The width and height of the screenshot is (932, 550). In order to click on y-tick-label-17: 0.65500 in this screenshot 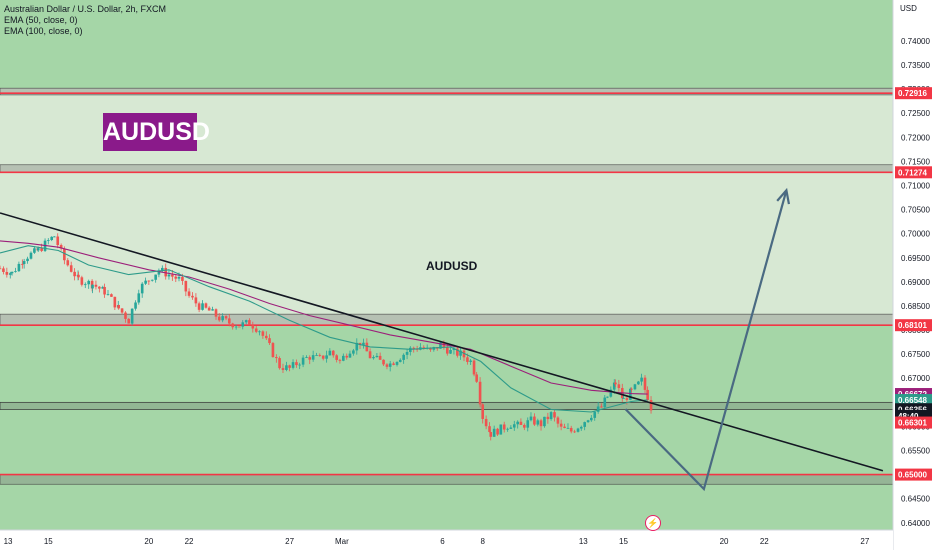, I will do `click(915, 451)`.